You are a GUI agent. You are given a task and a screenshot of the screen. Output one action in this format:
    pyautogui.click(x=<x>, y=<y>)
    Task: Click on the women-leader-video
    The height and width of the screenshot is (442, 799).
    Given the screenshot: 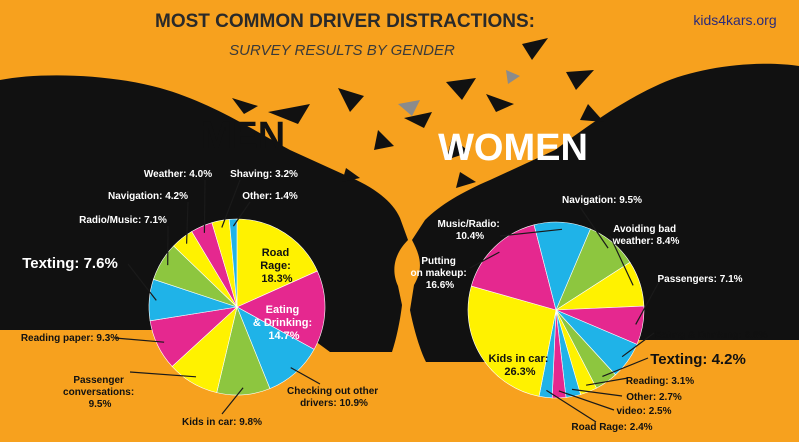 What is the action you would take?
    pyautogui.click(x=586, y=400)
    